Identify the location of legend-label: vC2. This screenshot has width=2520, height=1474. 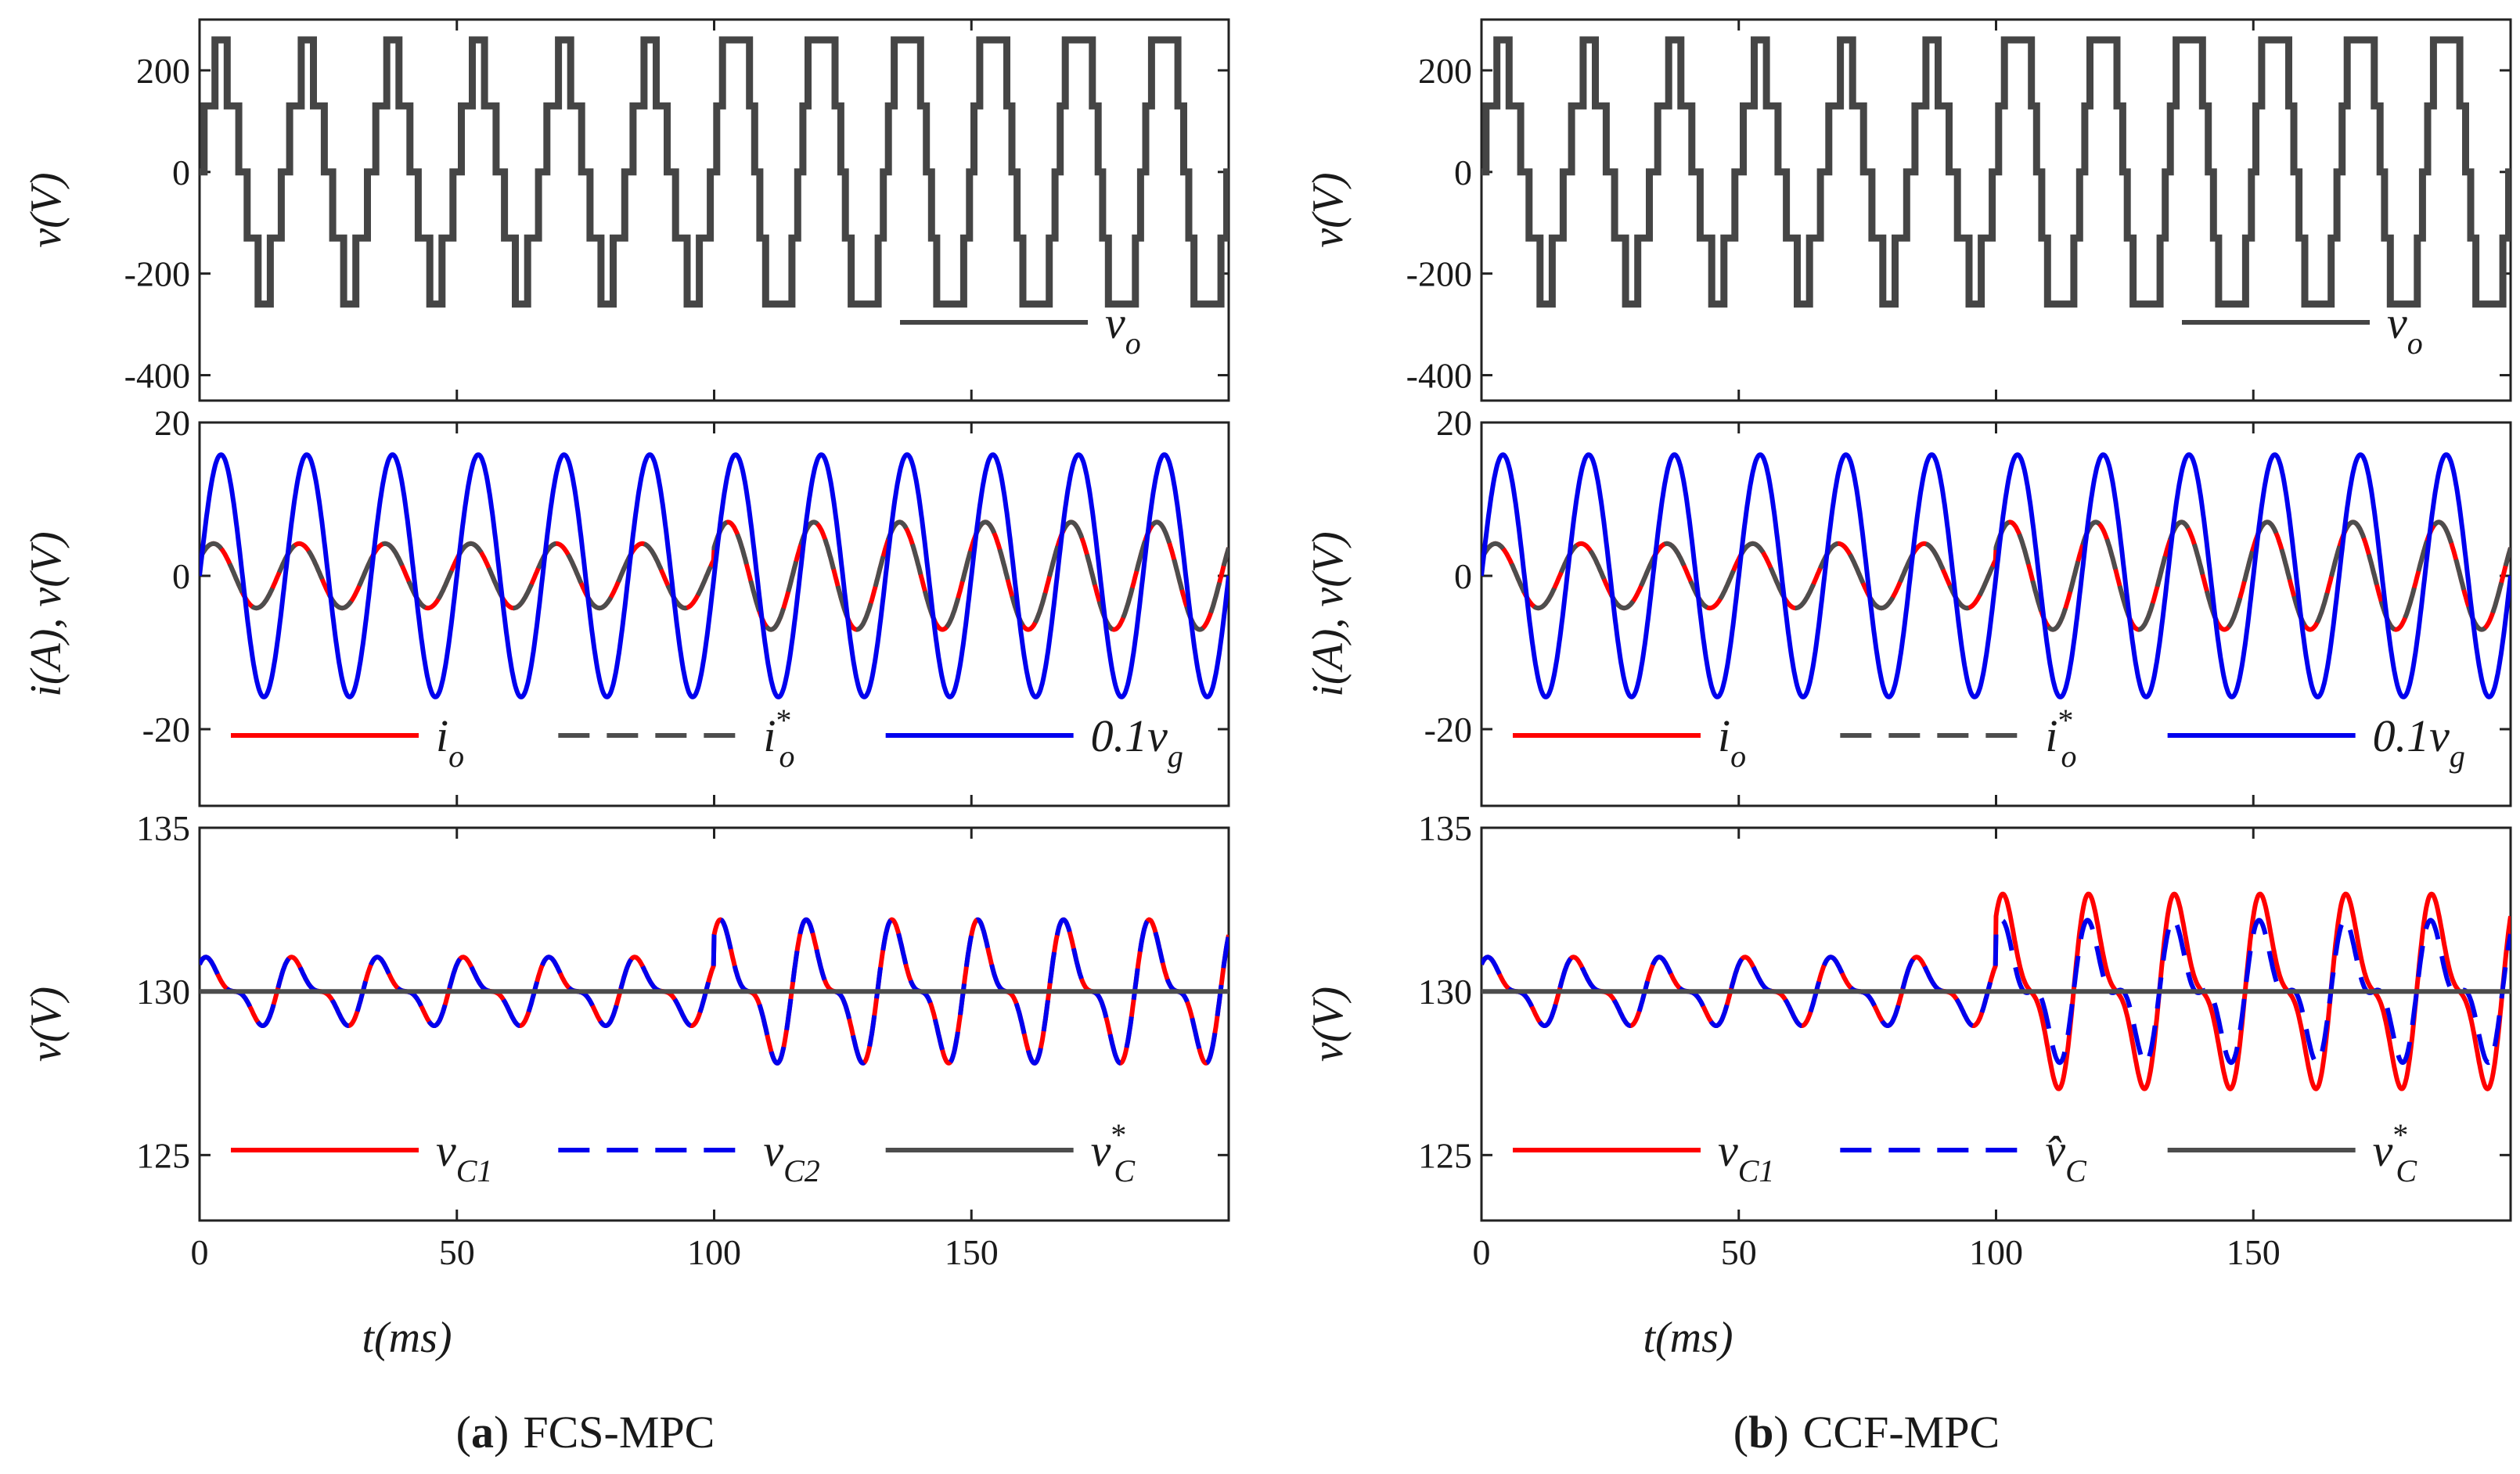
(791, 1156).